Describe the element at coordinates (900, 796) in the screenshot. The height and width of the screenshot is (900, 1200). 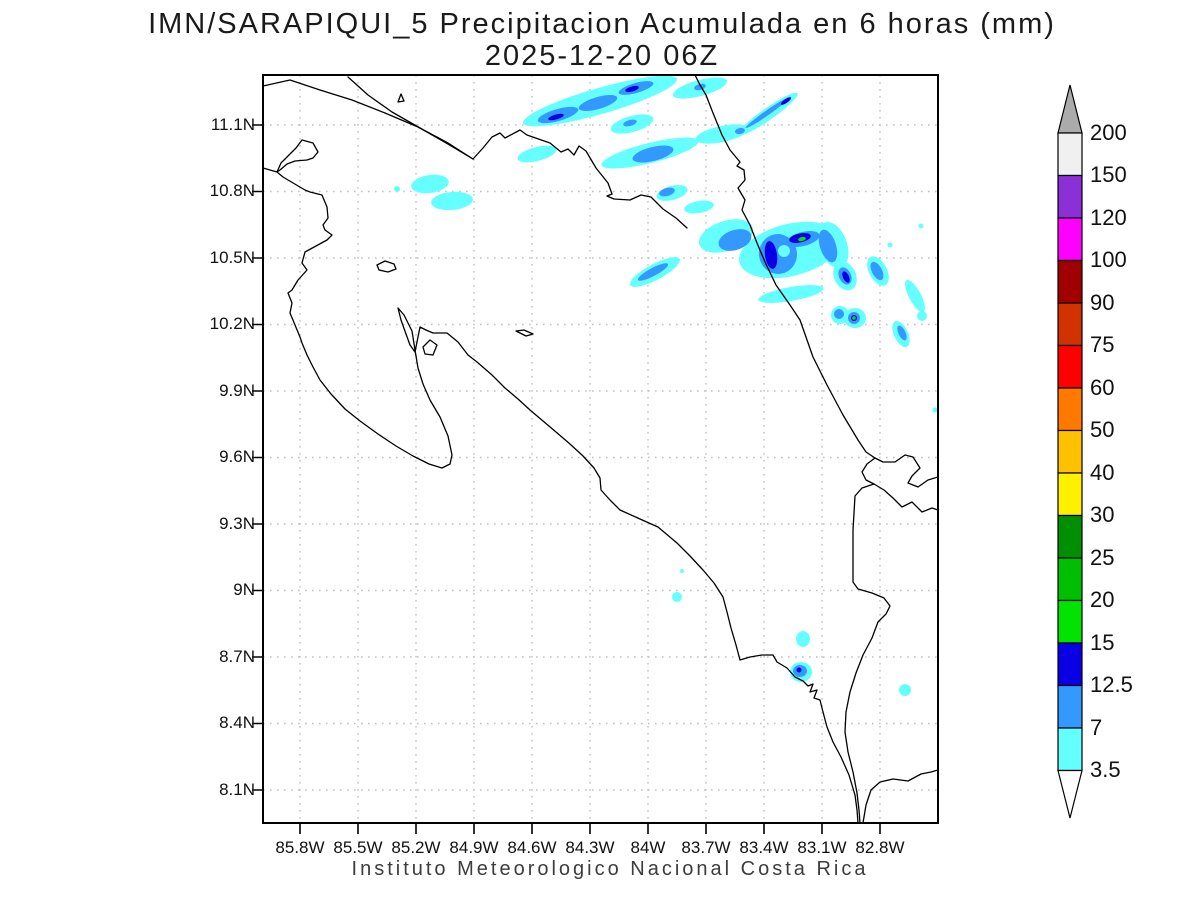
I see `panama-south-coast` at that location.